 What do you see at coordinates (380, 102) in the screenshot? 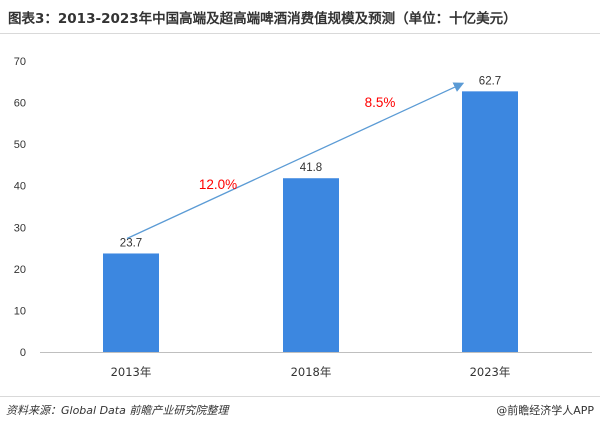
I see `growth-rate-label: 8.5%` at bounding box center [380, 102].